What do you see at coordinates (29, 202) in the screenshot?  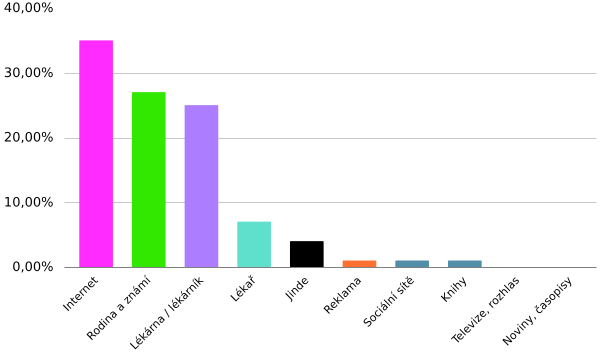 I see `y-tick-label: 10,00%` at bounding box center [29, 202].